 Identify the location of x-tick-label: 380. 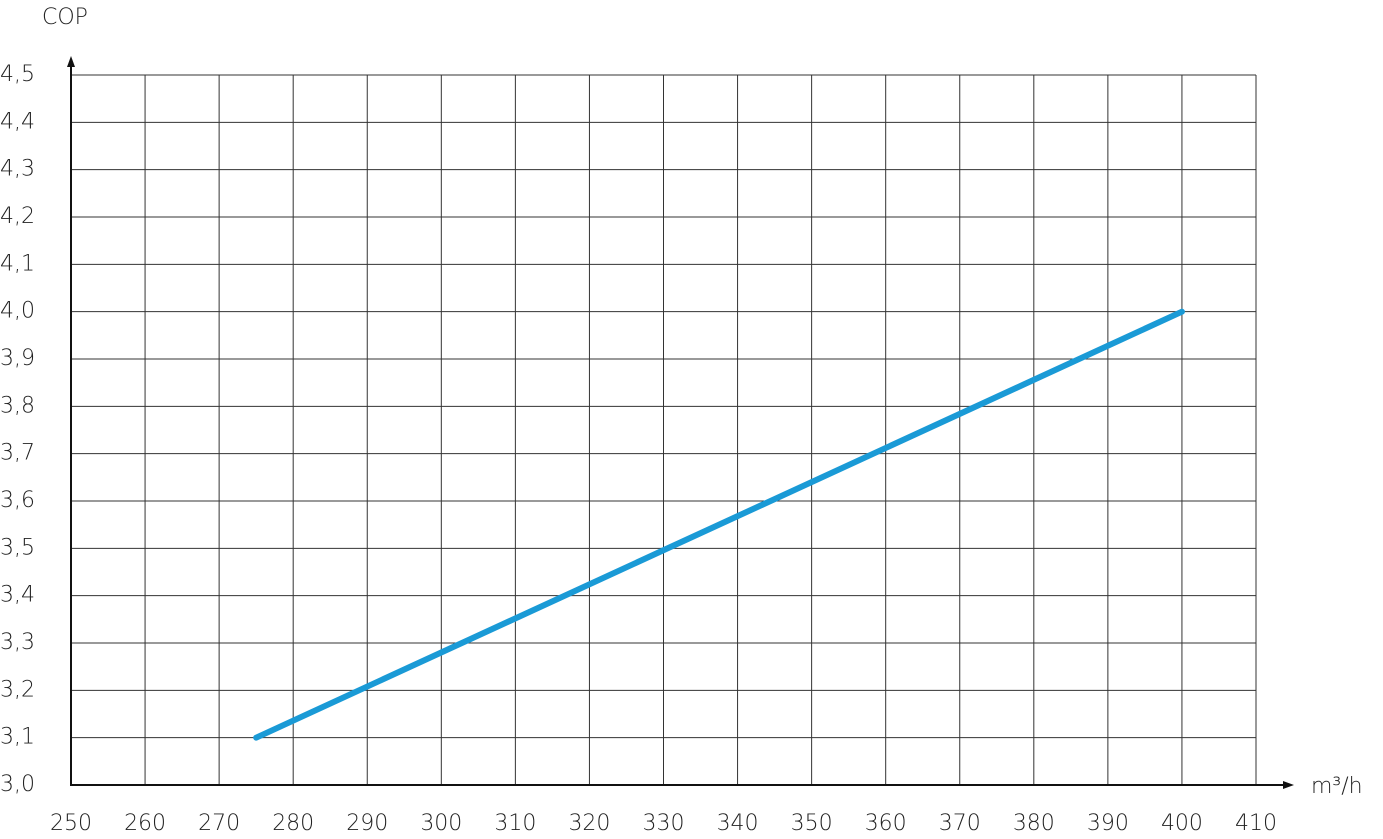
(1034, 823).